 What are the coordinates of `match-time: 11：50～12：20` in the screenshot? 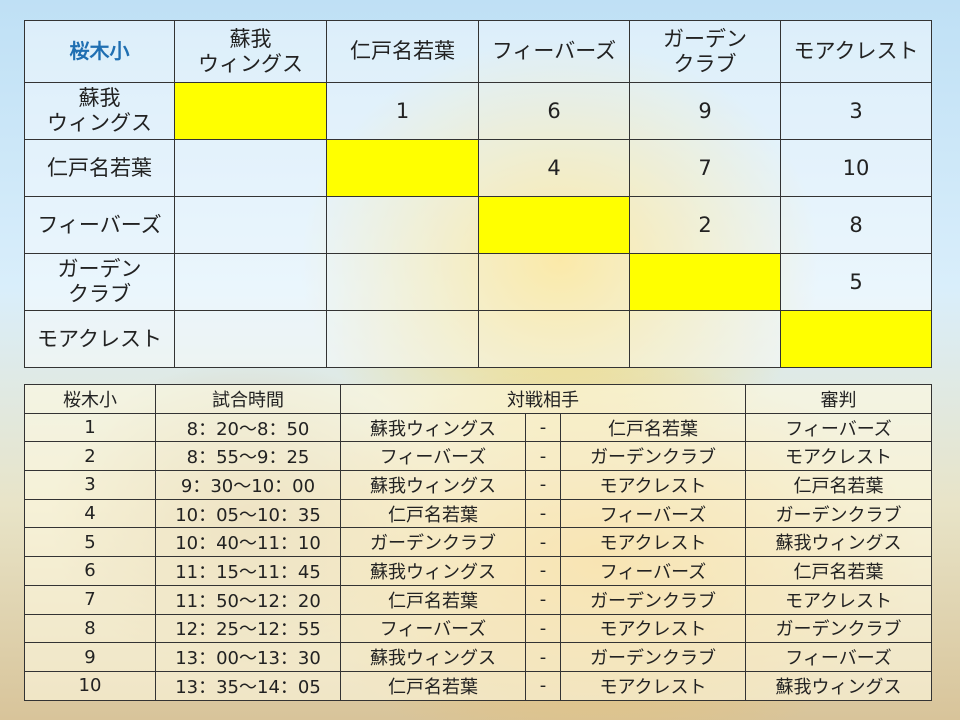 It's located at (248, 599).